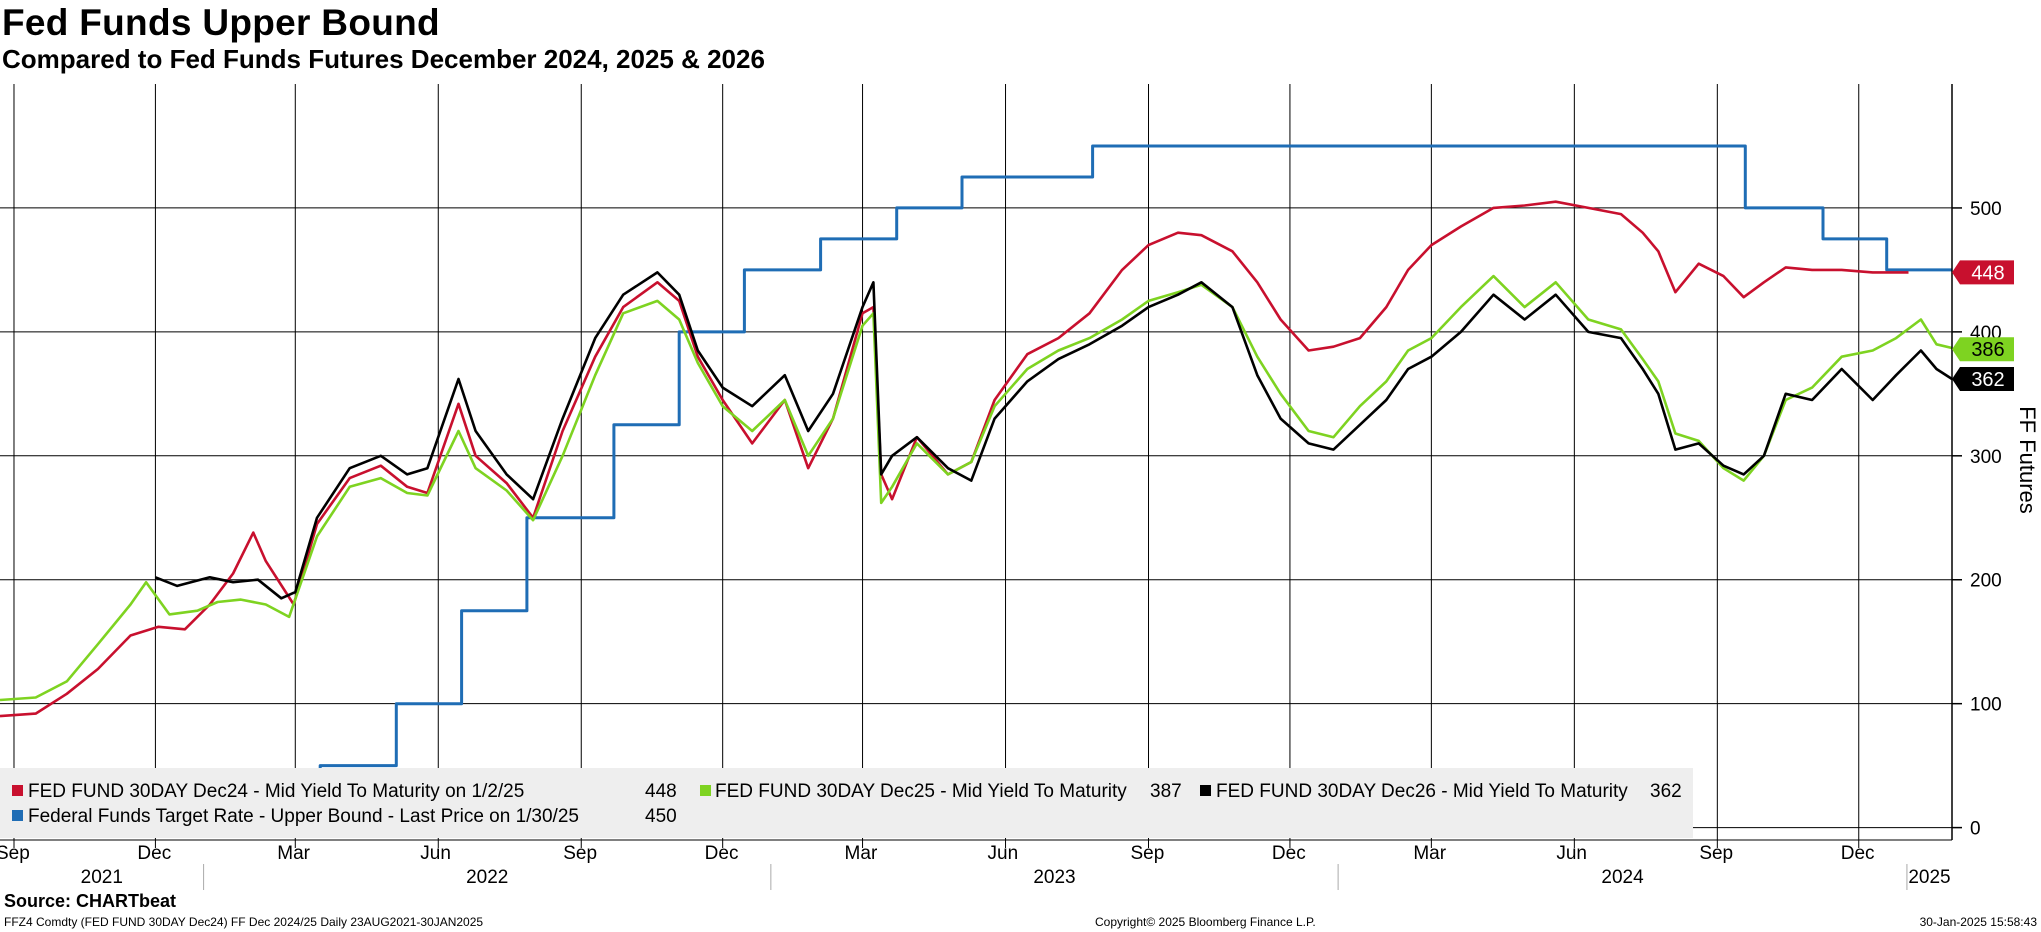  Describe the element at coordinates (1205, 790) in the screenshot. I see `legend-swatch-dec26` at that location.